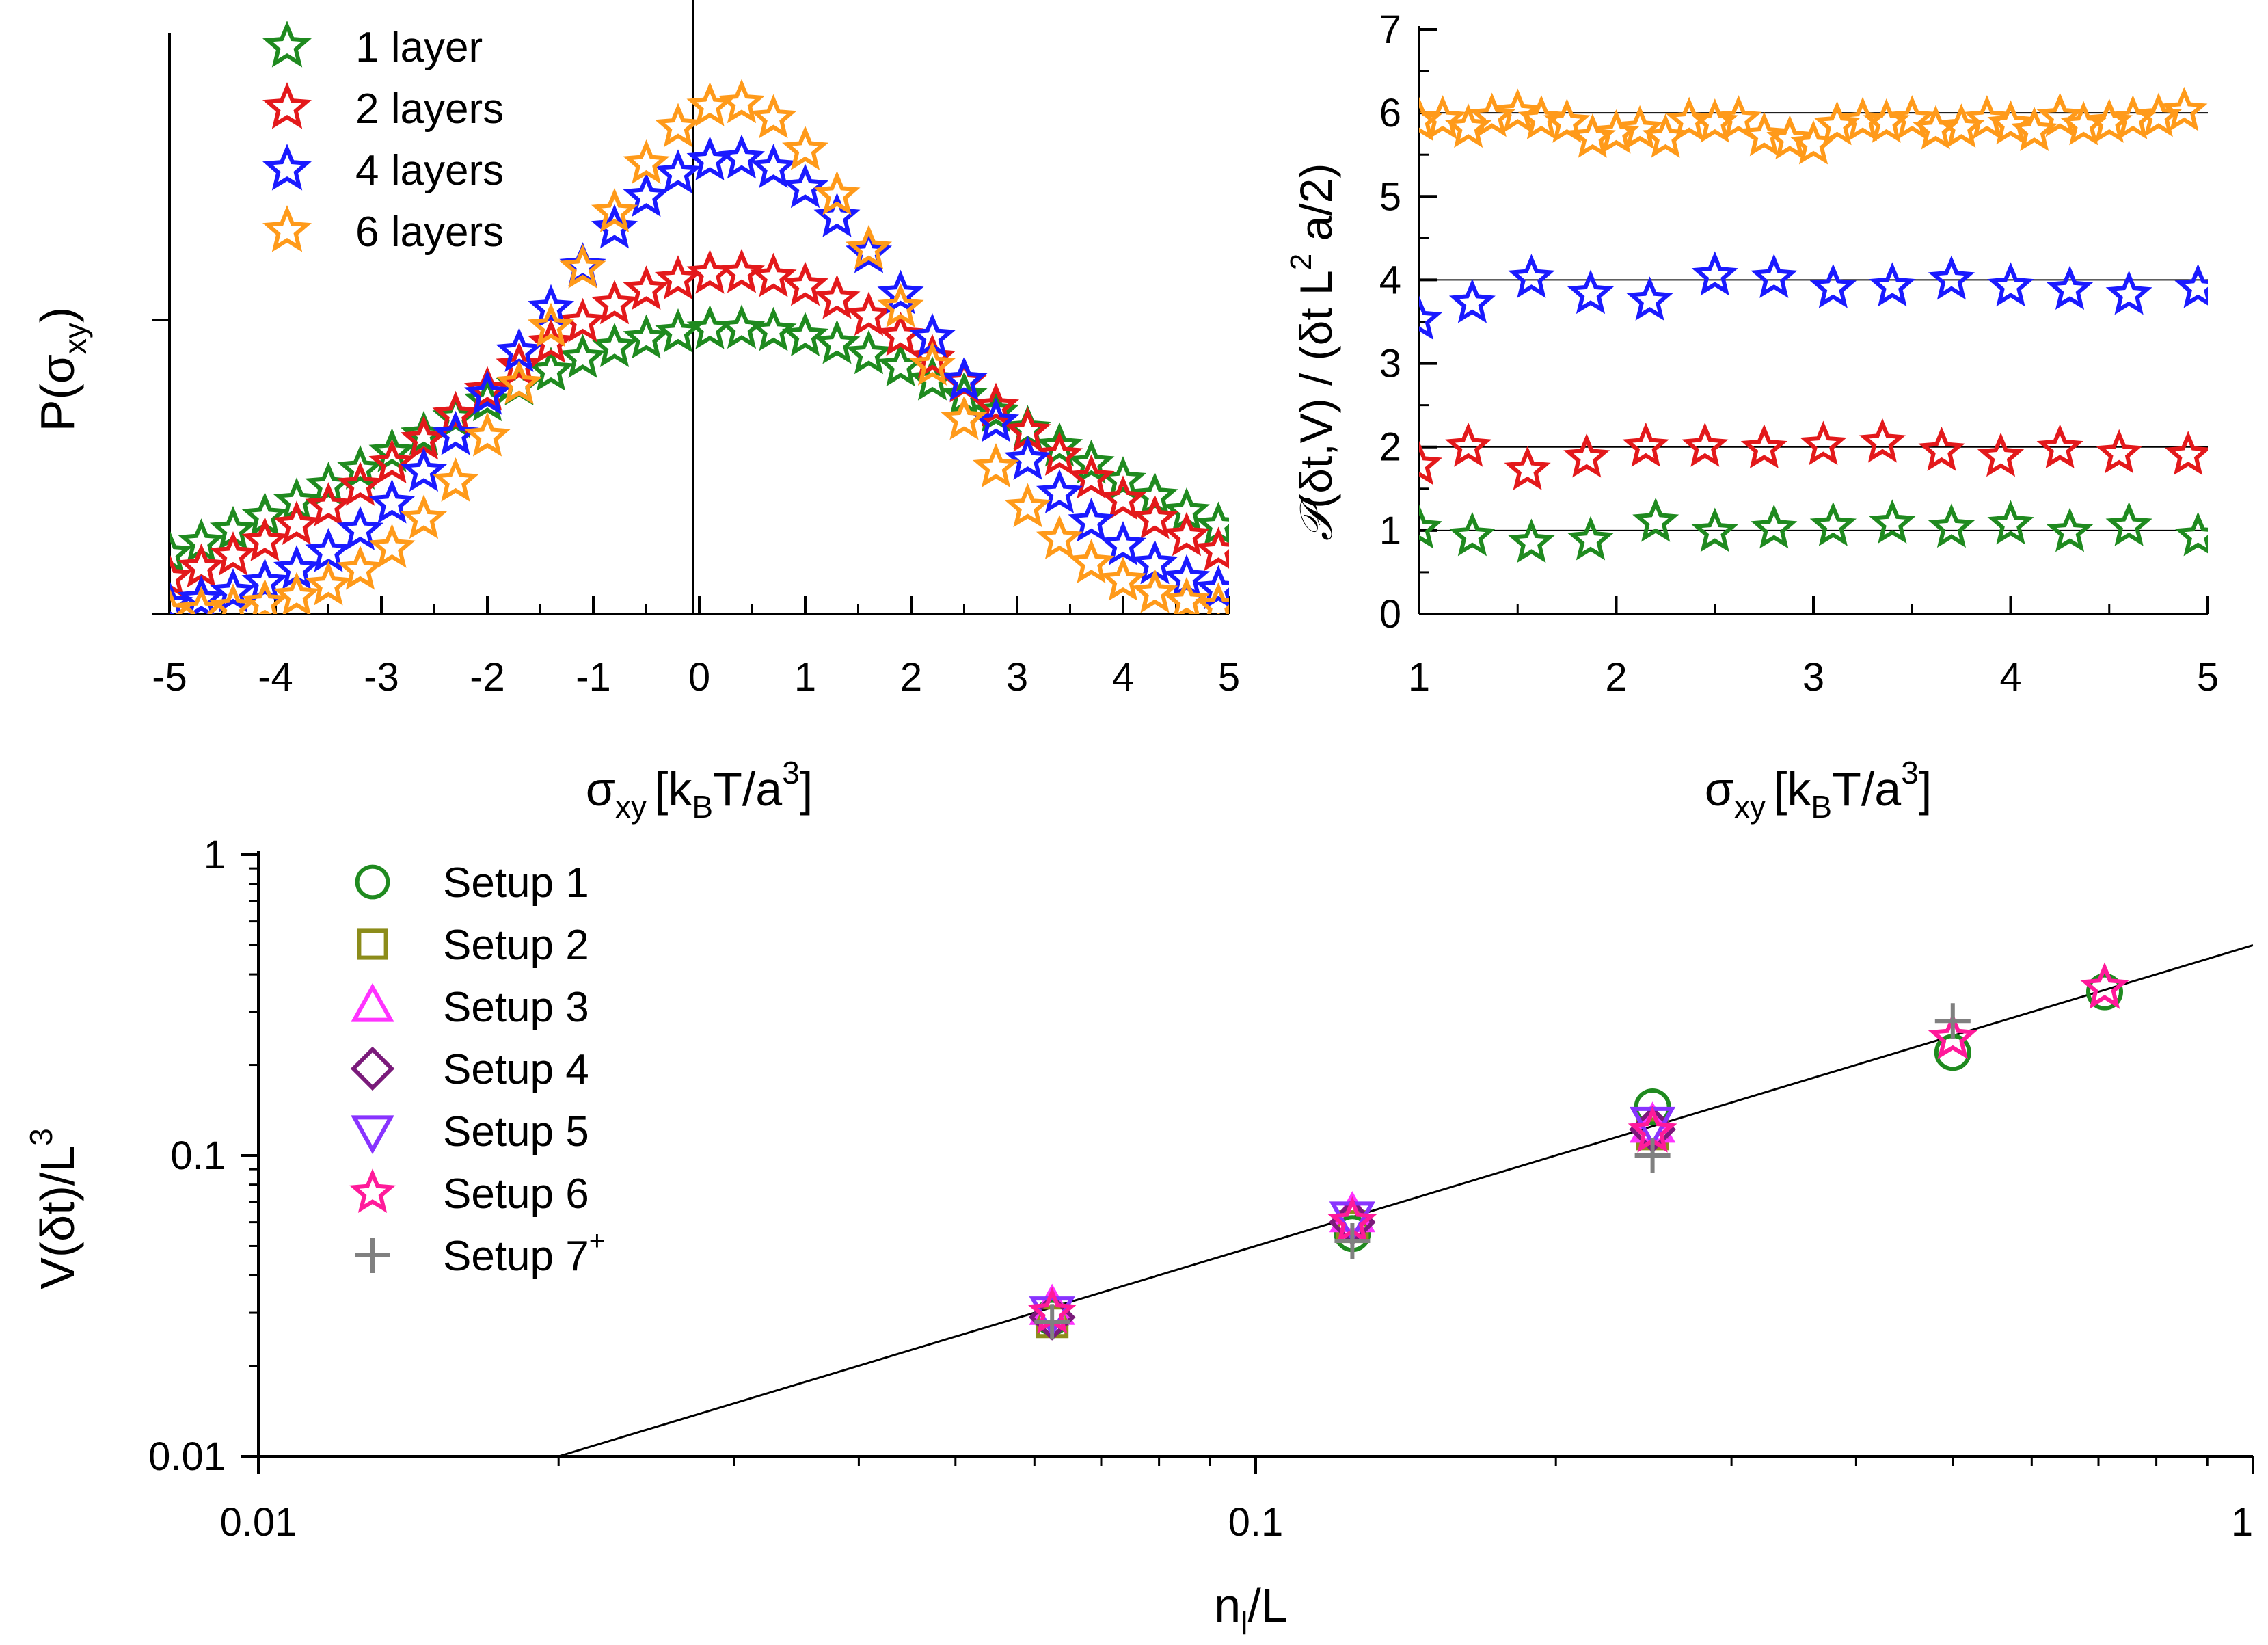  I want to click on x-tick-label: 3, so click(1813, 677).